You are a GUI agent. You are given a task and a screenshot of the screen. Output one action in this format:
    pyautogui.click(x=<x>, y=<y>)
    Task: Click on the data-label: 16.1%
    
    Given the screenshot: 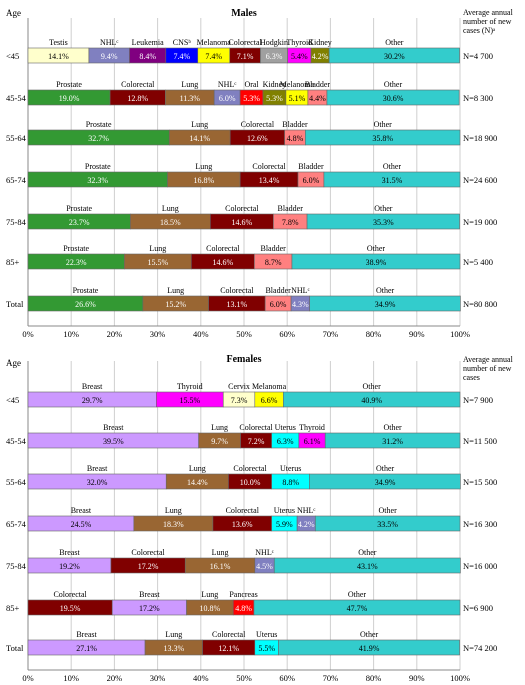 What is the action you would take?
    pyautogui.click(x=220, y=566)
    